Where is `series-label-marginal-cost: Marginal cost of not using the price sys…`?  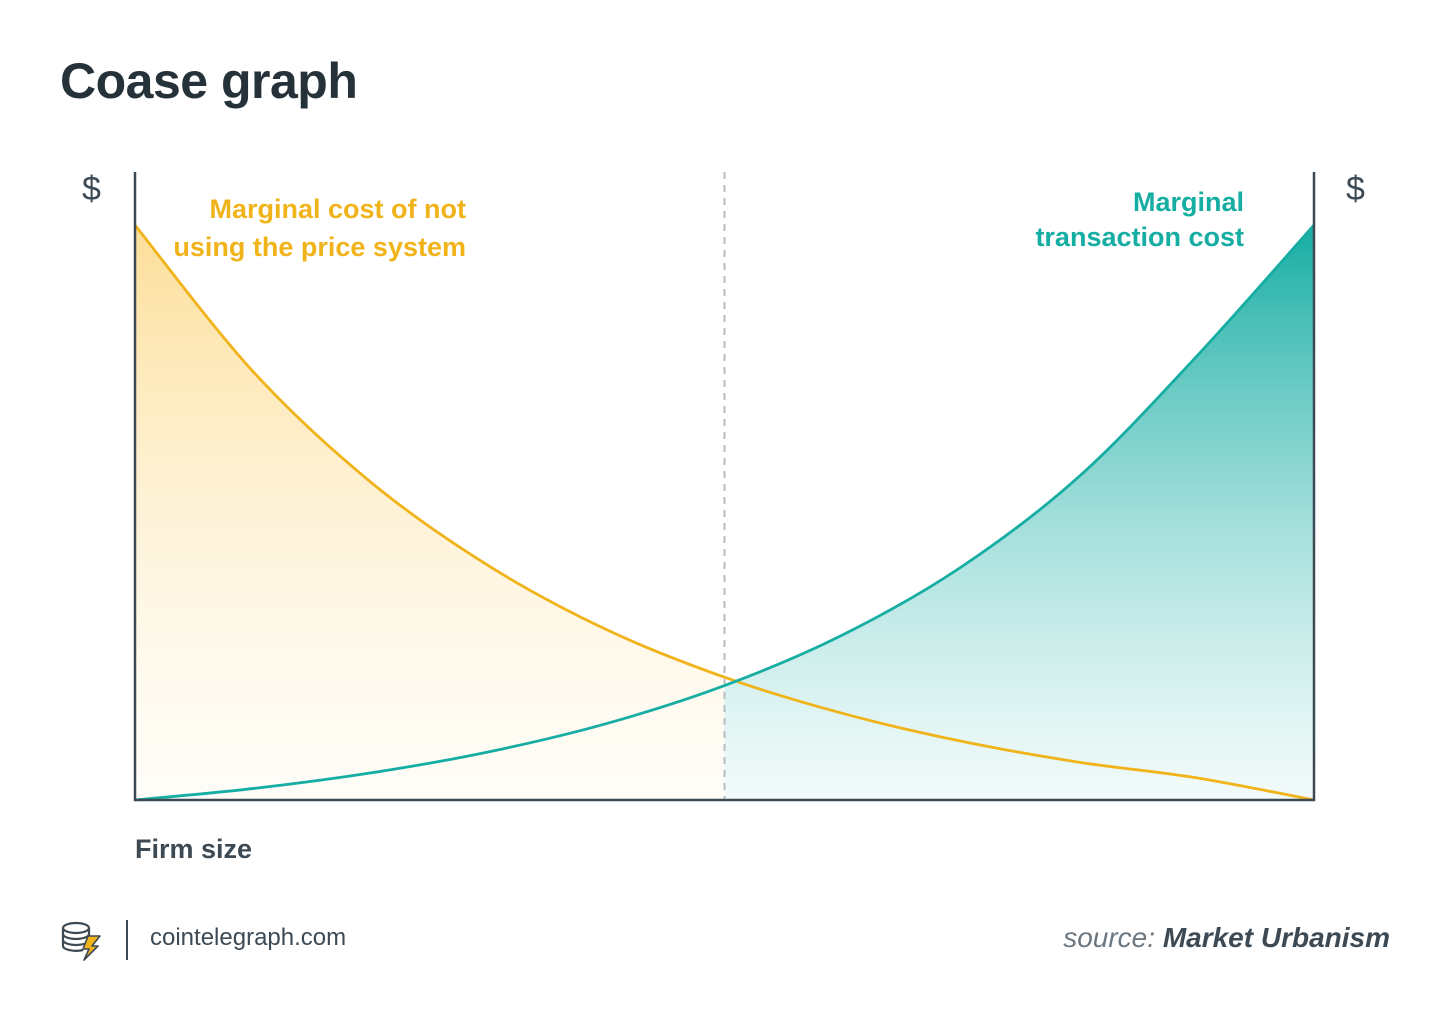
series-label-marginal-cost: Marginal cost of not using the price sys… is located at coordinates (319, 228).